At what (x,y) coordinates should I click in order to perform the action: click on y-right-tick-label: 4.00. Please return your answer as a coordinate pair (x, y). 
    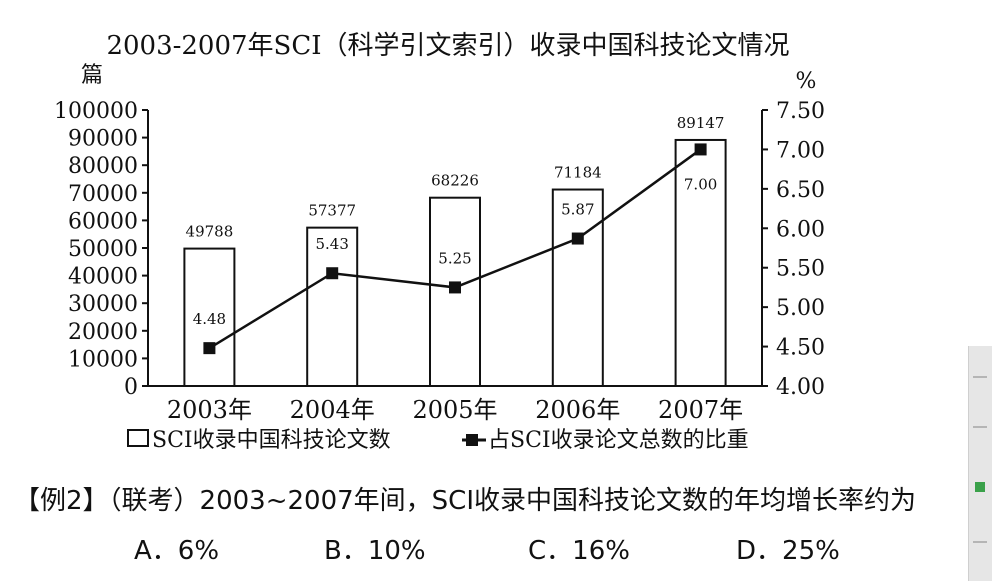
    Looking at the image, I should click on (800, 387).